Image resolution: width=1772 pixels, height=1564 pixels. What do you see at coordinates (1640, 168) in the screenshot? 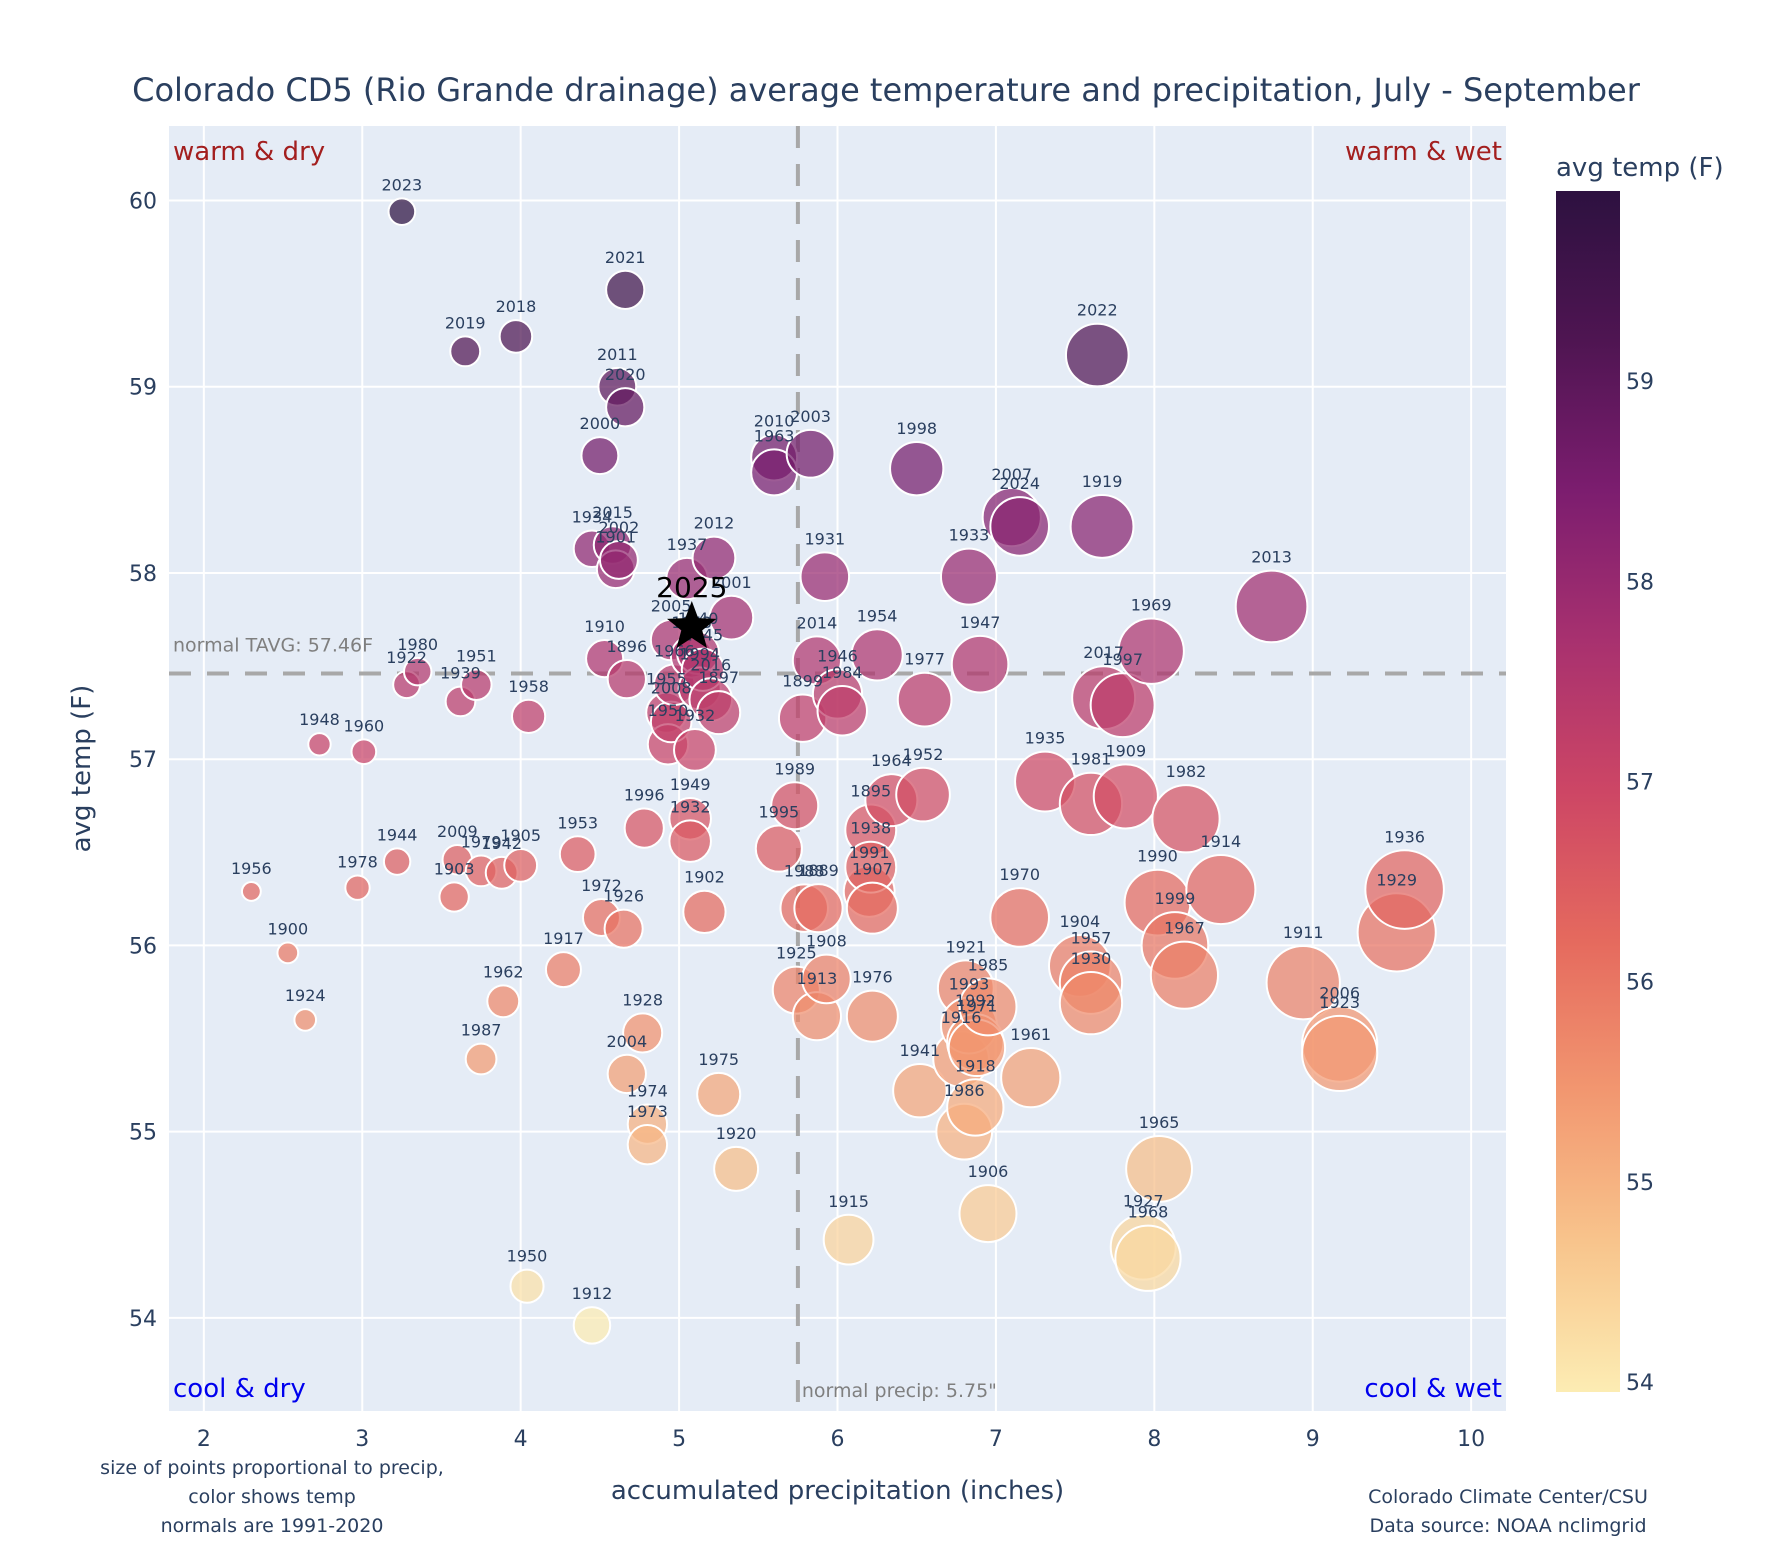
I see `colorbar-title: avg temp (F)` at bounding box center [1640, 168].